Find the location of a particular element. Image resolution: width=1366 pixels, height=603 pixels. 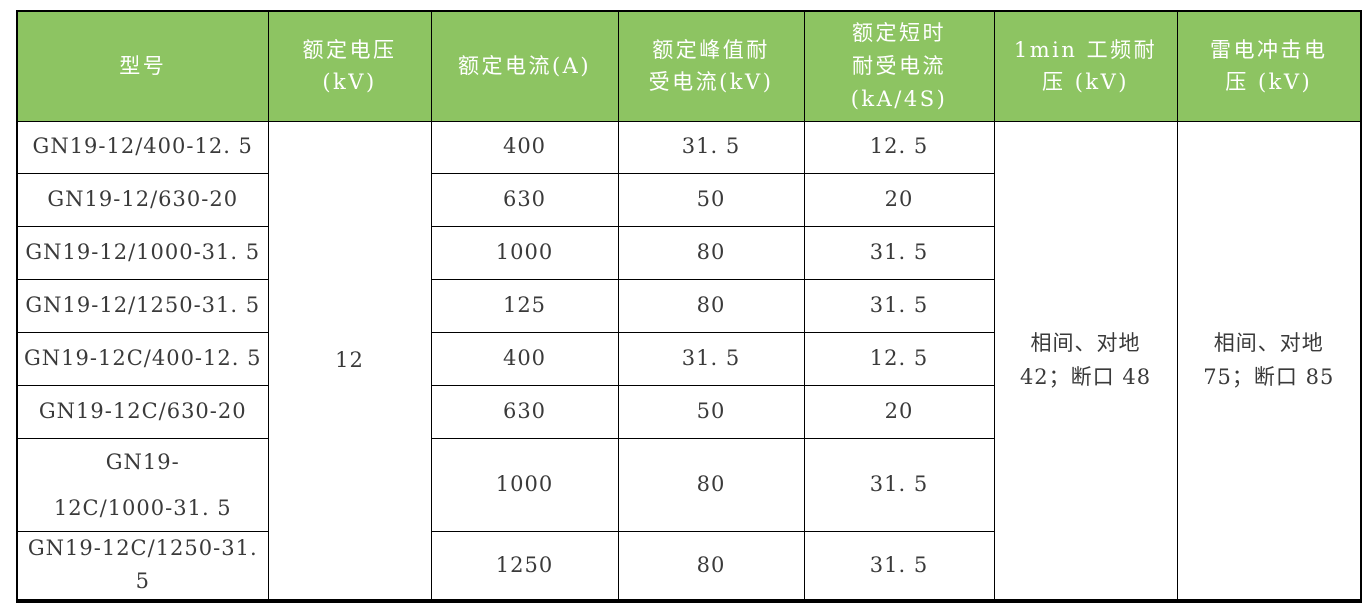

current-cell: 125 is located at coordinates (524, 305).